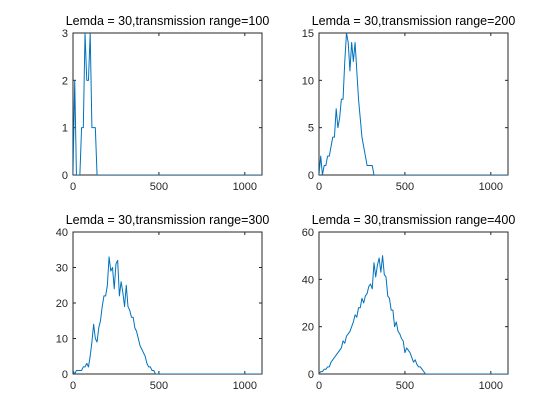 Image resolution: width=560 pixels, height=420 pixels. I want to click on y-tick-label: 15, so click(308, 34).